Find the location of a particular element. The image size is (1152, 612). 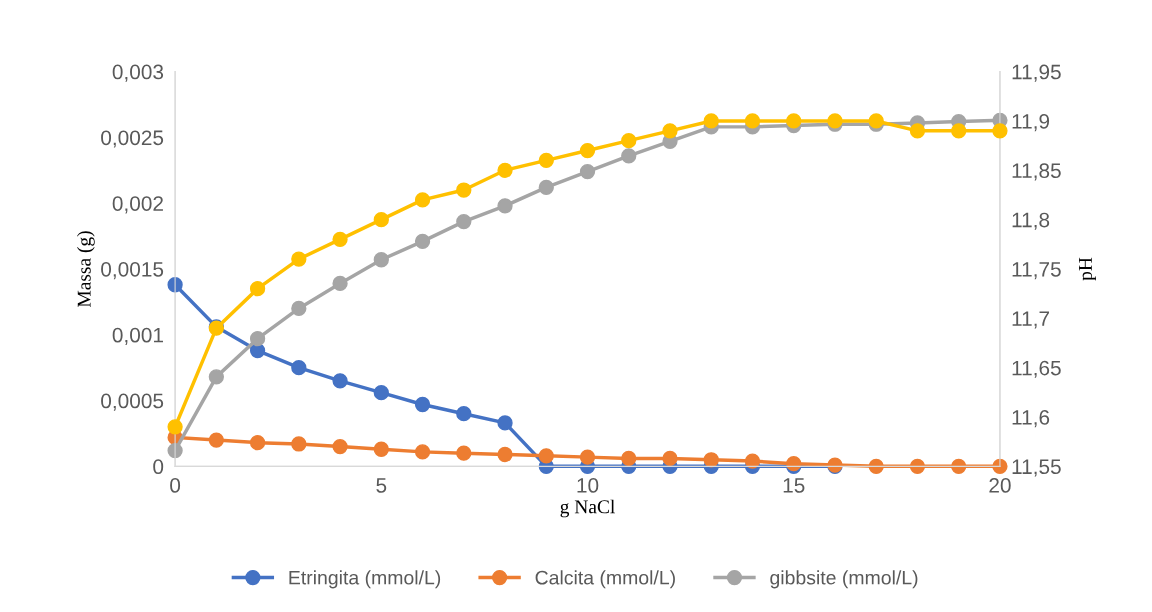

legend-label: gibbsite (mmol/L) is located at coordinates (844, 579).